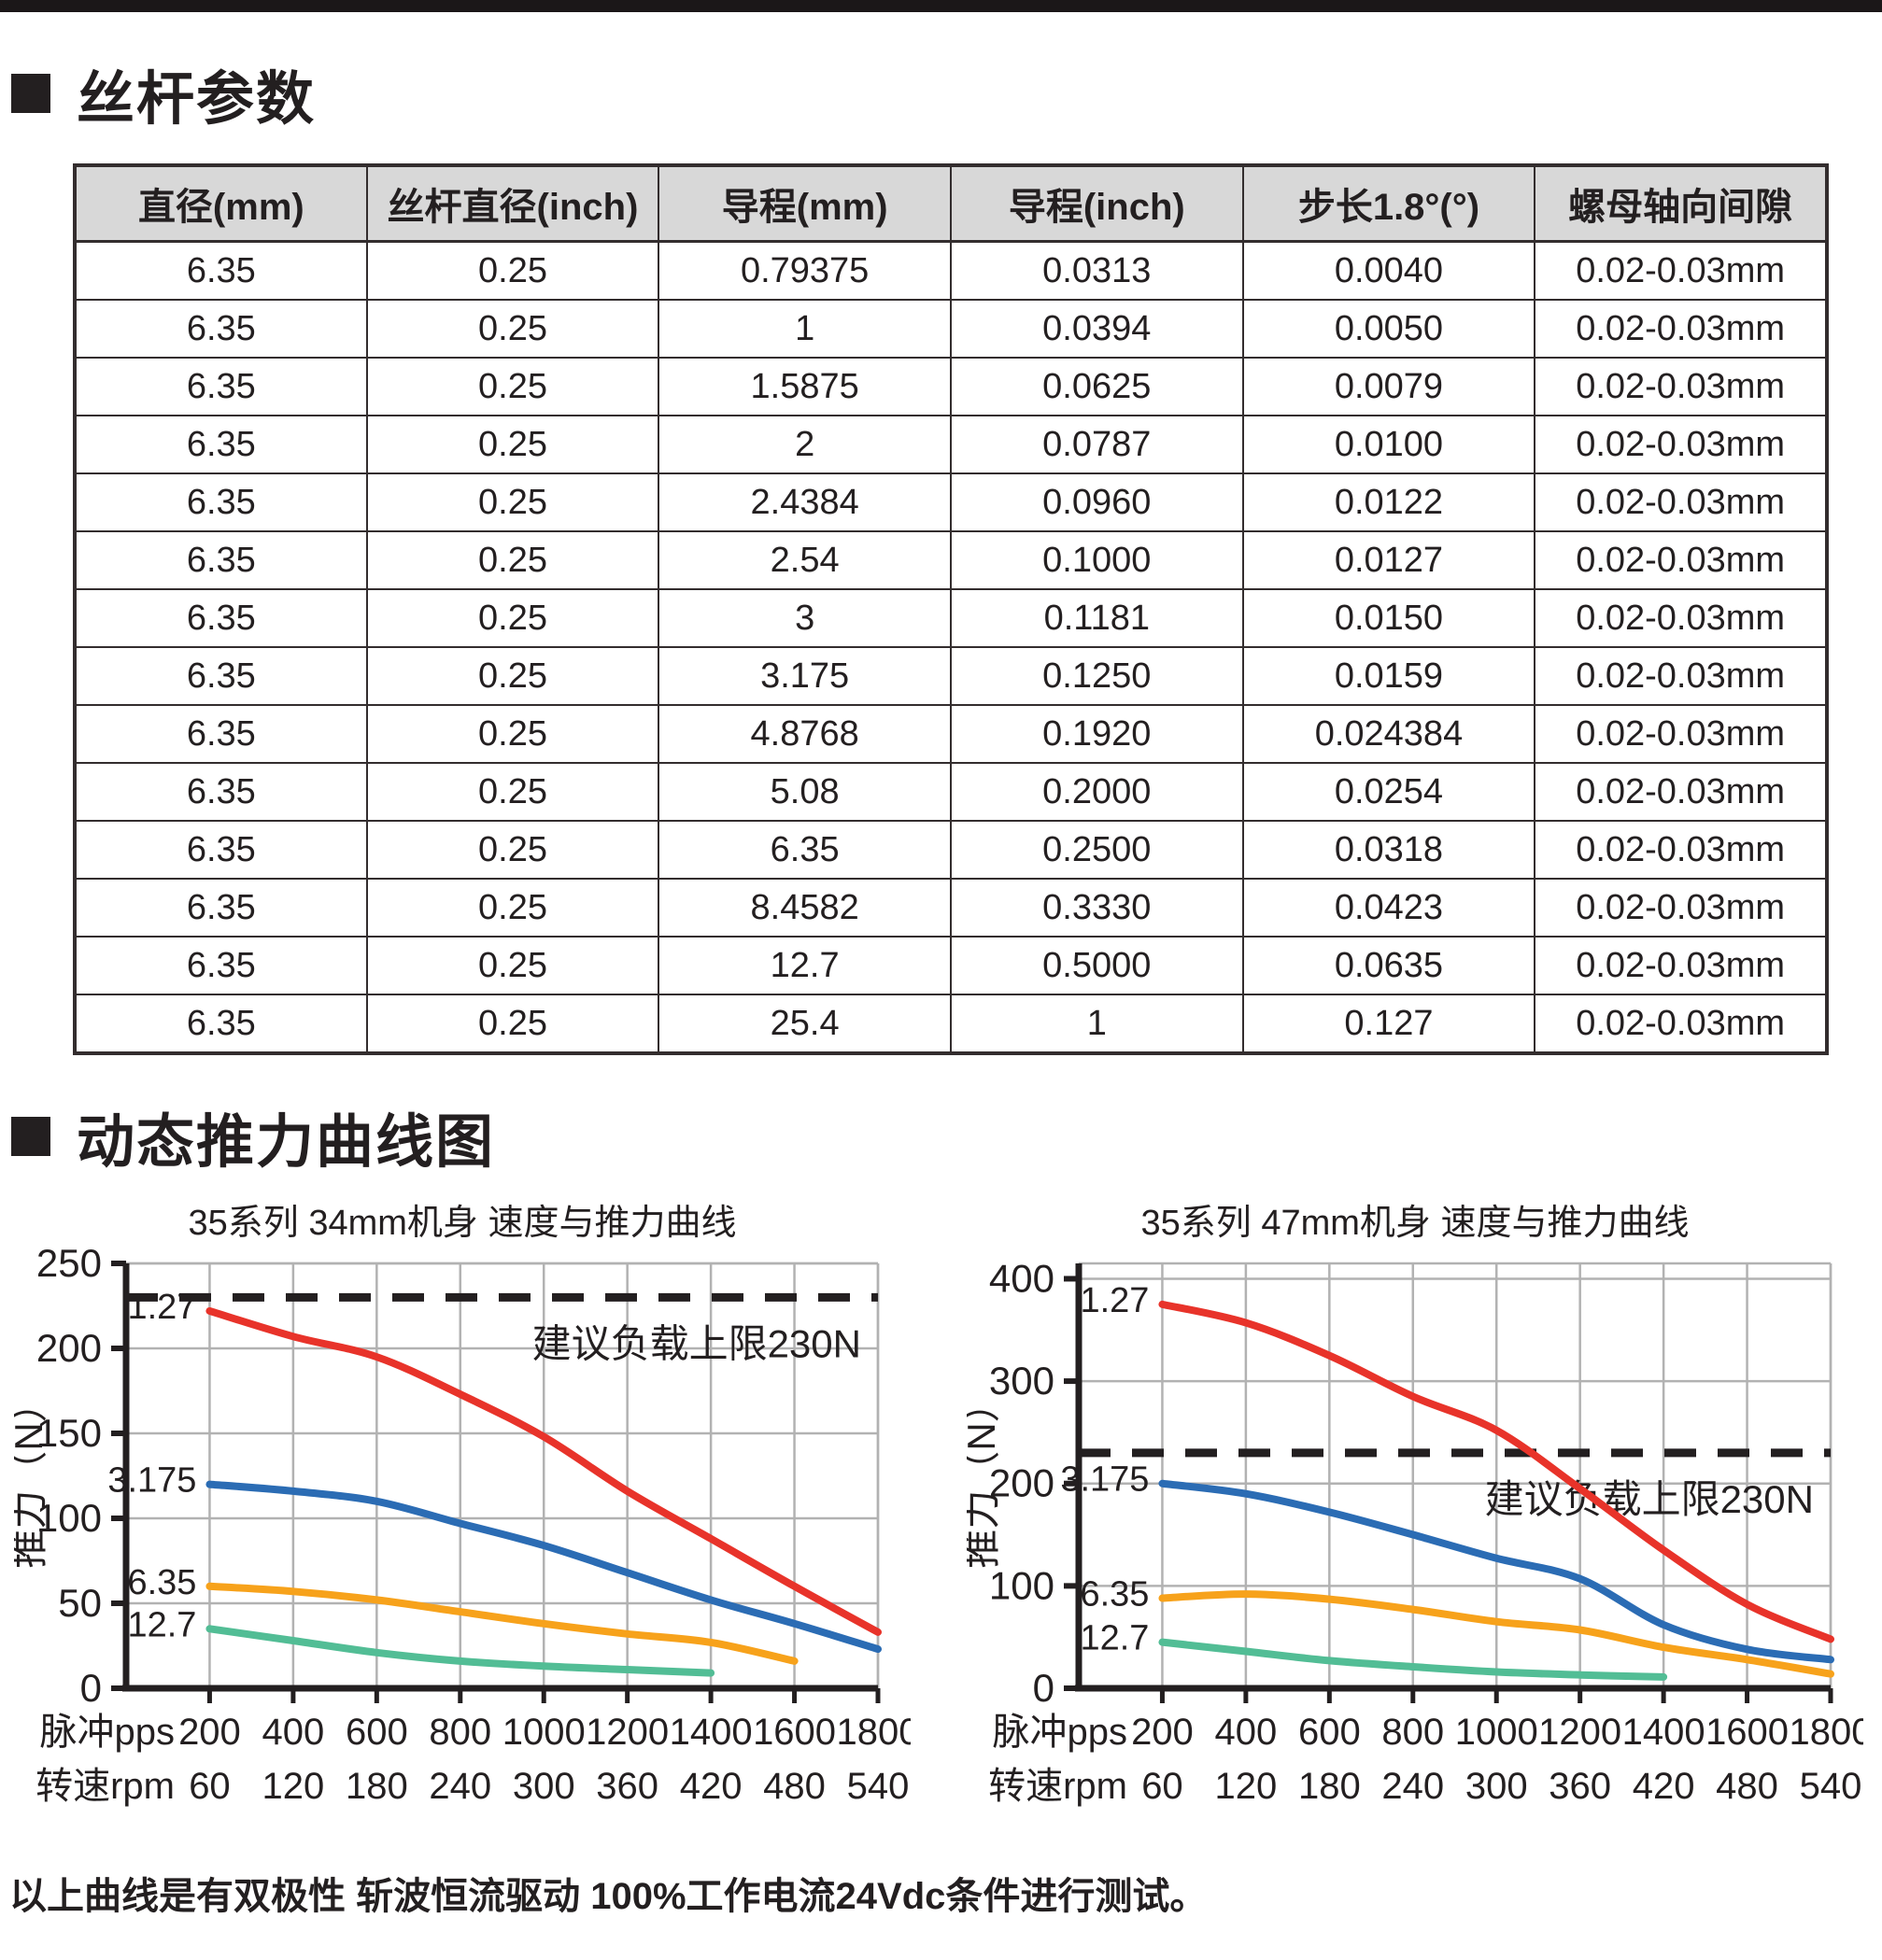 This screenshot has width=1882, height=1960. What do you see at coordinates (221, 203) in the screenshot?
I see `column-header: 直径(mm)` at bounding box center [221, 203].